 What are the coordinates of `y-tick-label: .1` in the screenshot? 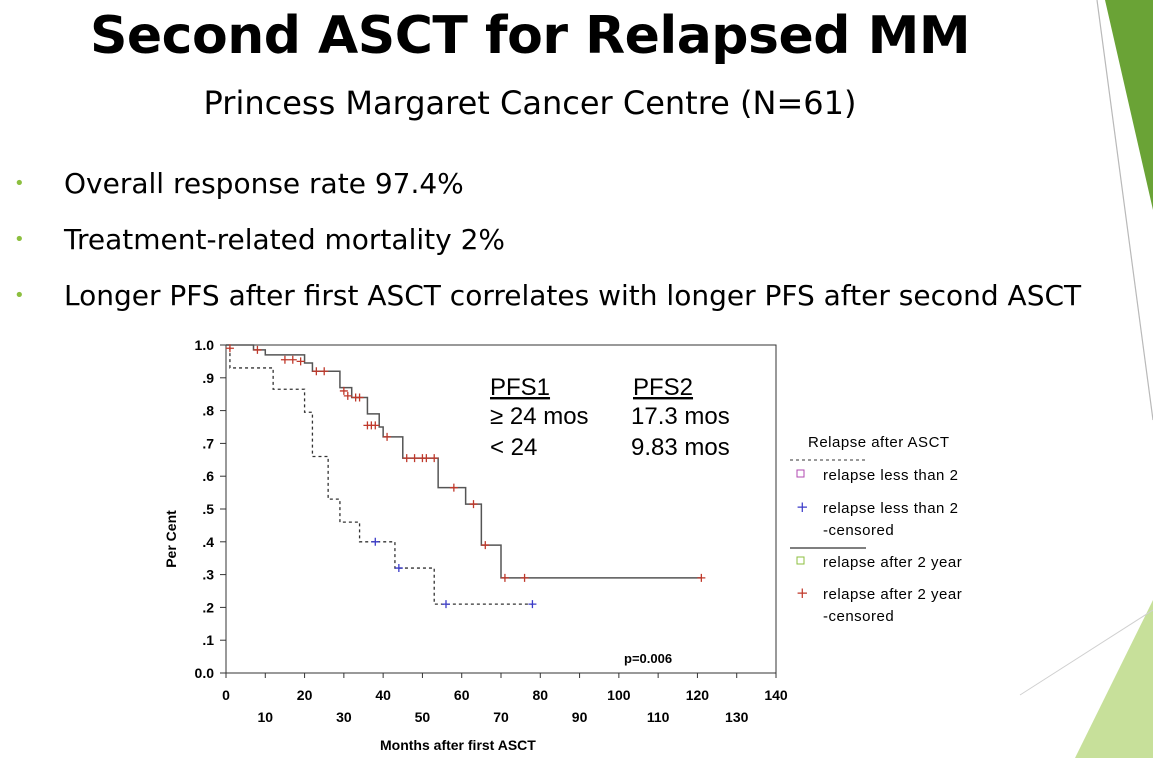 It's located at (208, 640).